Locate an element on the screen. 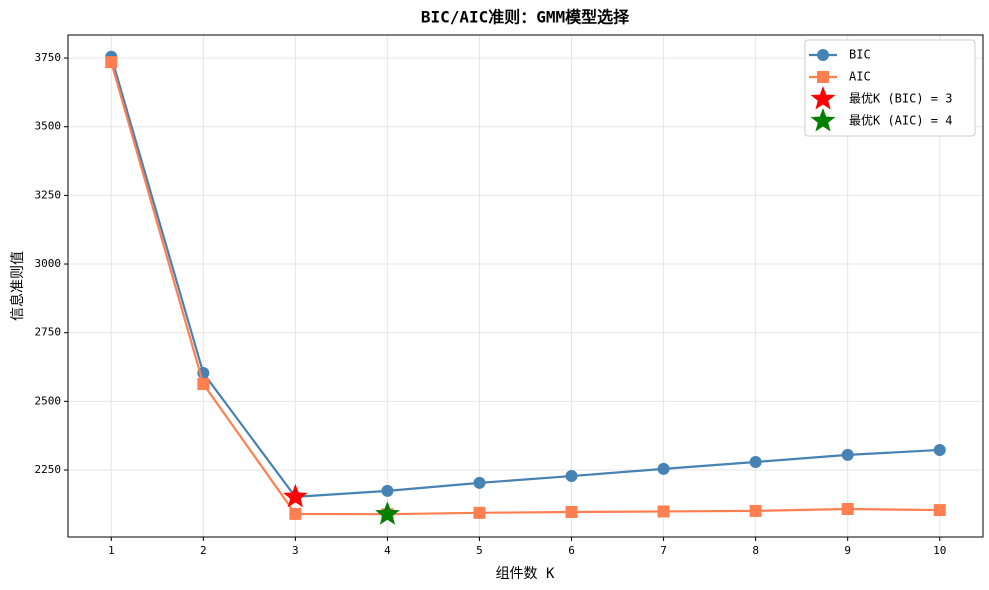 The width and height of the screenshot is (989, 590). x-tick-label: 7 is located at coordinates (663, 550).